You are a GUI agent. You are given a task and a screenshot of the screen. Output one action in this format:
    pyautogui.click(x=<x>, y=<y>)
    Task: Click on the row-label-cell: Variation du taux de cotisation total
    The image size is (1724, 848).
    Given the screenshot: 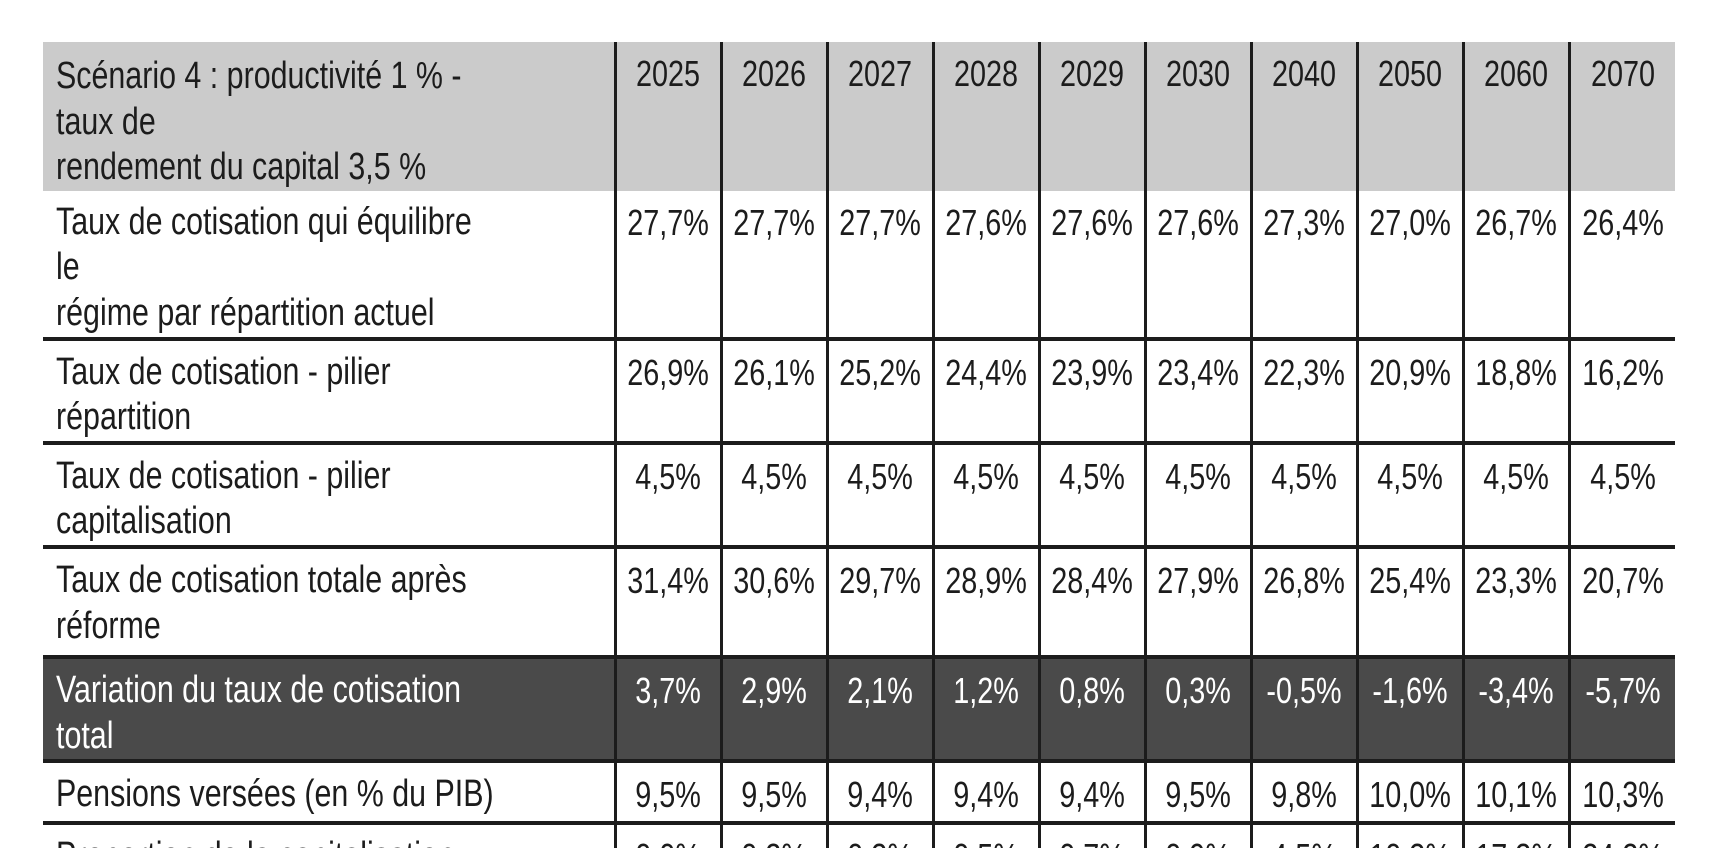 What is the action you would take?
    pyautogui.click(x=329, y=708)
    